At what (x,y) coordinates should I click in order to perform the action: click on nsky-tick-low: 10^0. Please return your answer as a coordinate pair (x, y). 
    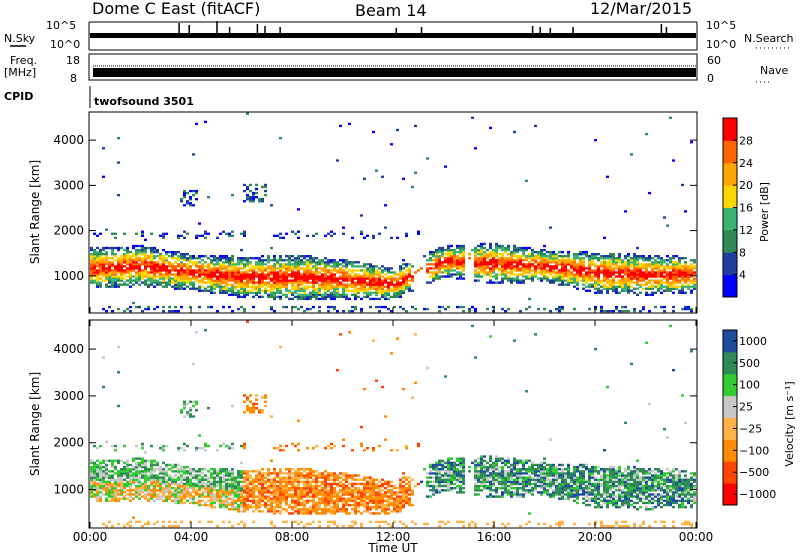
    Looking at the image, I should click on (65, 44).